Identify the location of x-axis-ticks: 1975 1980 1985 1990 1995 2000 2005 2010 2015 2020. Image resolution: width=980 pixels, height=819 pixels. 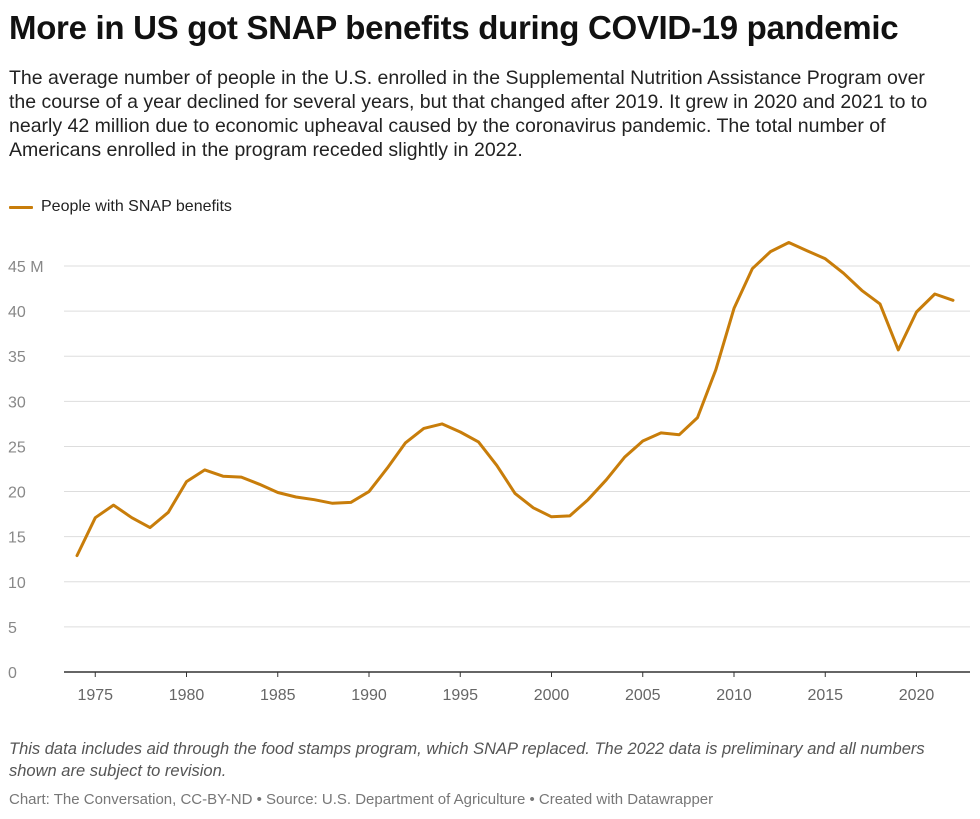
(505, 688).